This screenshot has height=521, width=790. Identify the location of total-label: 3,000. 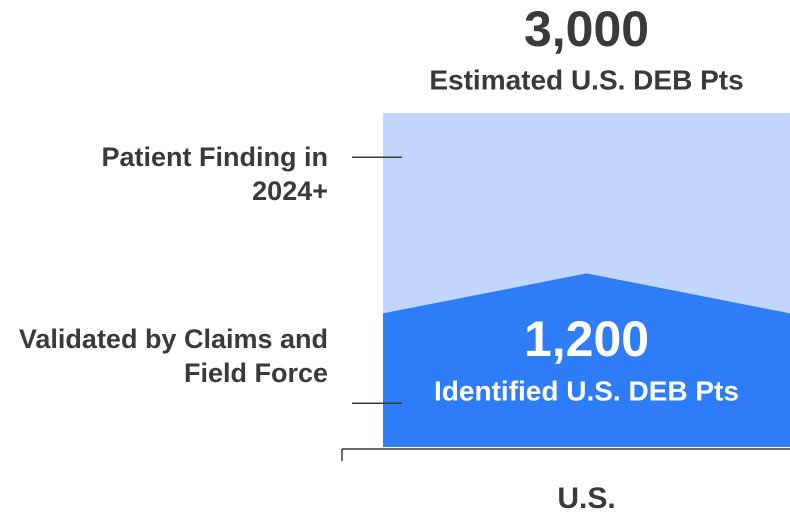
(586, 29).